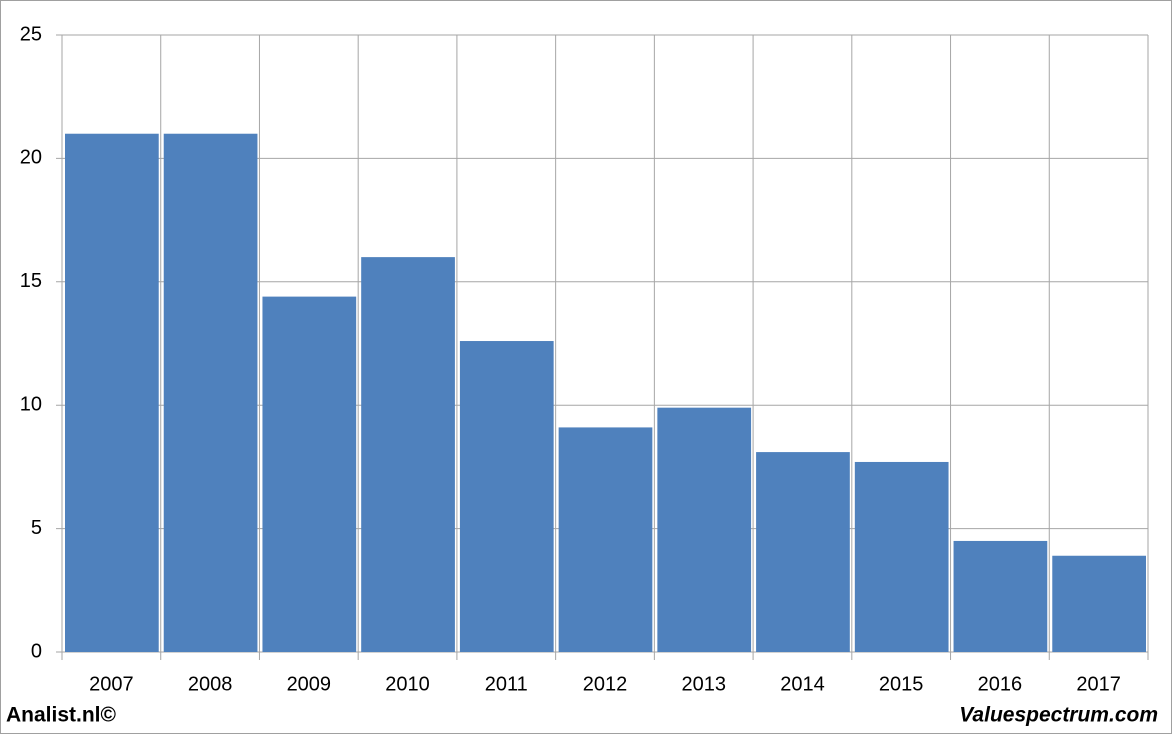 This screenshot has width=1172, height=734. Describe the element at coordinates (1098, 684) in the screenshot. I see `x-tick-label: 2017` at that location.